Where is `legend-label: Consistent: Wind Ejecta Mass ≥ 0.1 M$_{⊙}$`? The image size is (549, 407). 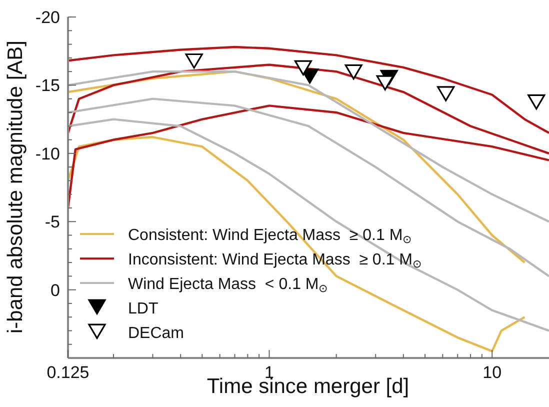
legend-label: Consistent: Wind Ejecta Mass ≥ 0.1 M$_{⊙}$ is located at coordinates (270, 236).